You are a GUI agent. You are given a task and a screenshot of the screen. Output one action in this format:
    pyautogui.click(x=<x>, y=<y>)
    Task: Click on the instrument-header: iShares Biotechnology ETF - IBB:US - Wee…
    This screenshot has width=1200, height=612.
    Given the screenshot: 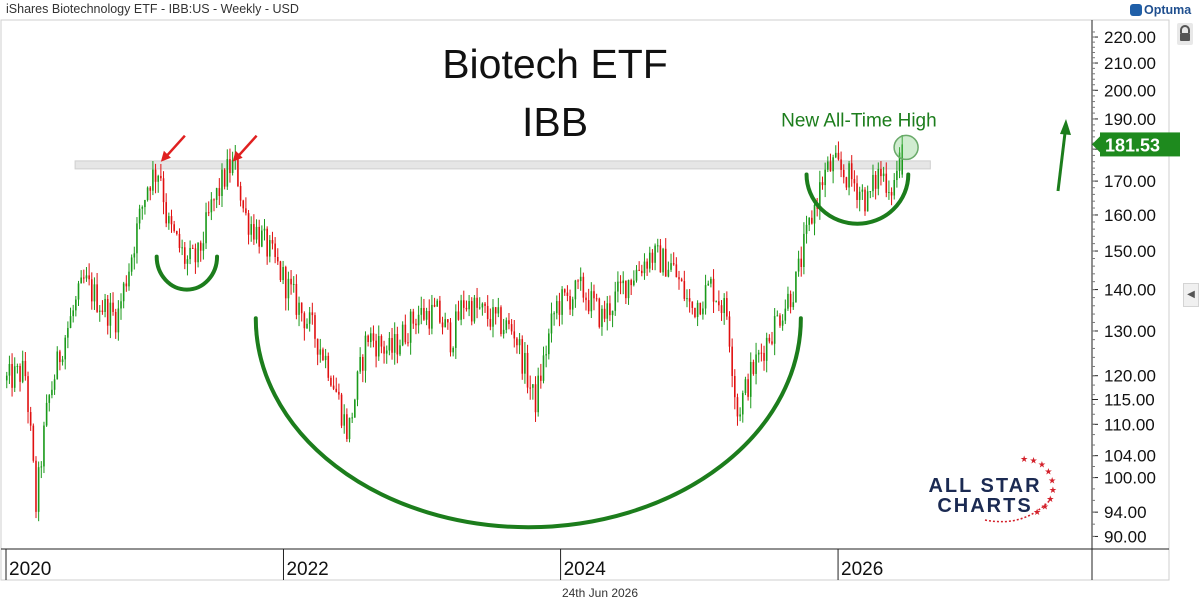 What is the action you would take?
    pyautogui.click(x=152, y=9)
    